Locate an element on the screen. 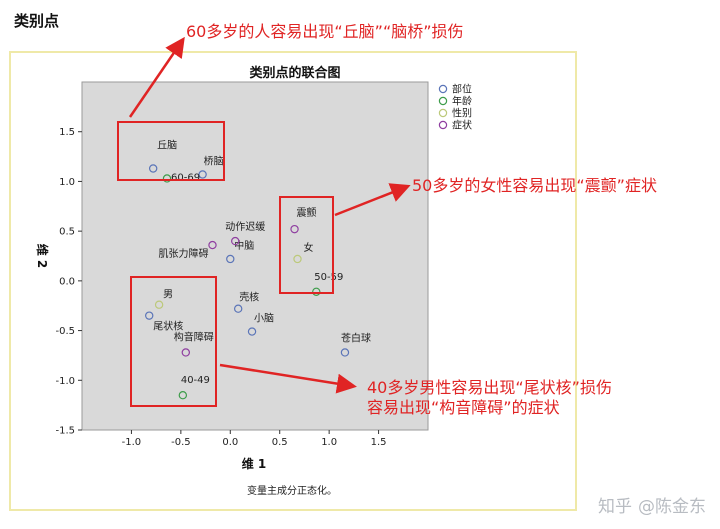  point-label: 女 is located at coordinates (309, 247).